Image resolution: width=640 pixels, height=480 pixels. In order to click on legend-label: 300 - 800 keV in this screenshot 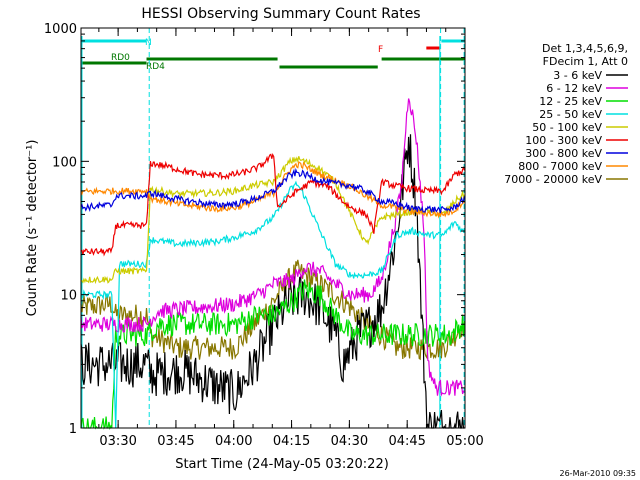, I will do `click(563, 153)`.